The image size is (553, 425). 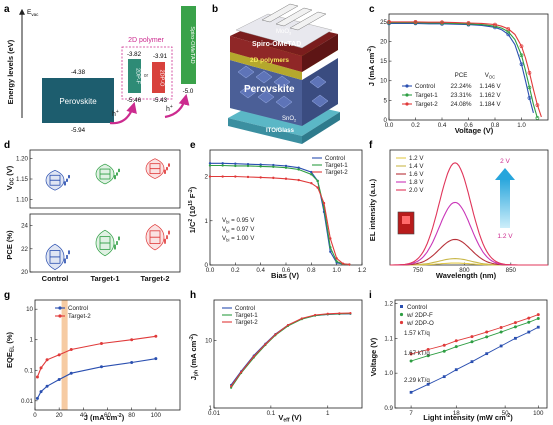 What do you see at coordinates (9, 339) in the screenshot?
I see `panel-g-ylabel-end: (%)` at bounding box center [9, 339].